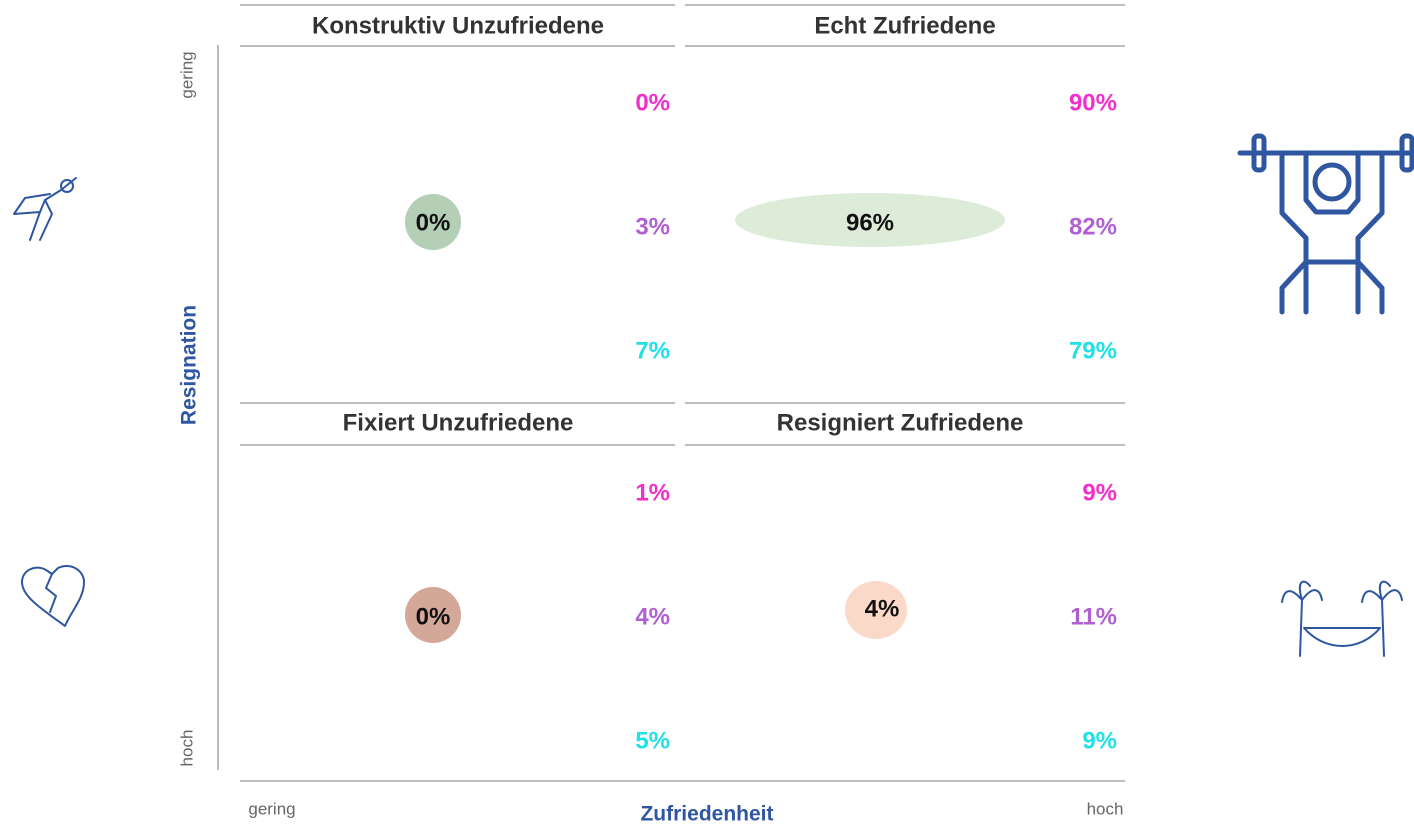  What do you see at coordinates (652, 616) in the screenshot?
I see `side-value: 4%` at bounding box center [652, 616].